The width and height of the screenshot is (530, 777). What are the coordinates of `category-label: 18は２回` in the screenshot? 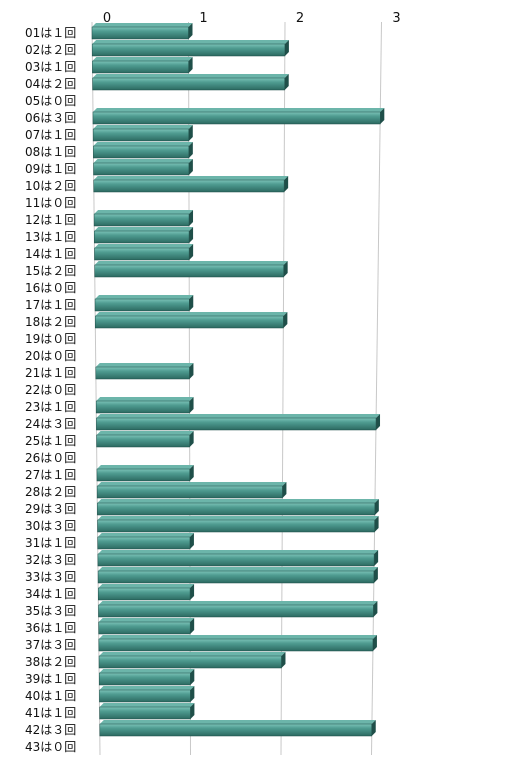 It's located at (50, 322).